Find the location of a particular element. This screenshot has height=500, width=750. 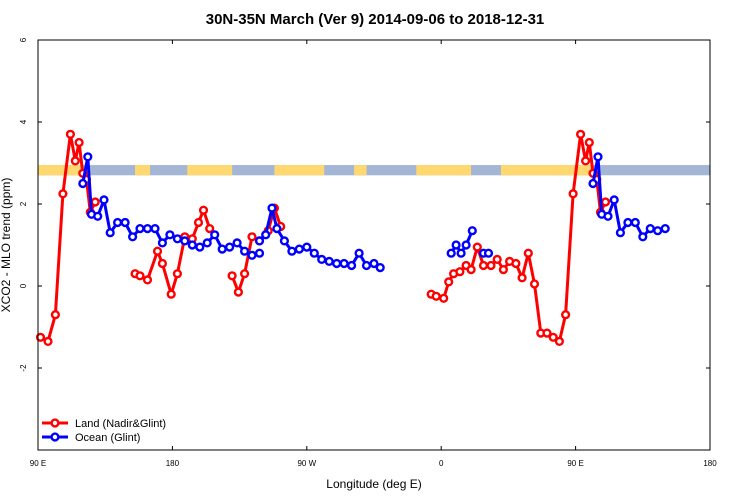

y-tick-labels: -2 0 2 4 6 is located at coordinates (23, 204).